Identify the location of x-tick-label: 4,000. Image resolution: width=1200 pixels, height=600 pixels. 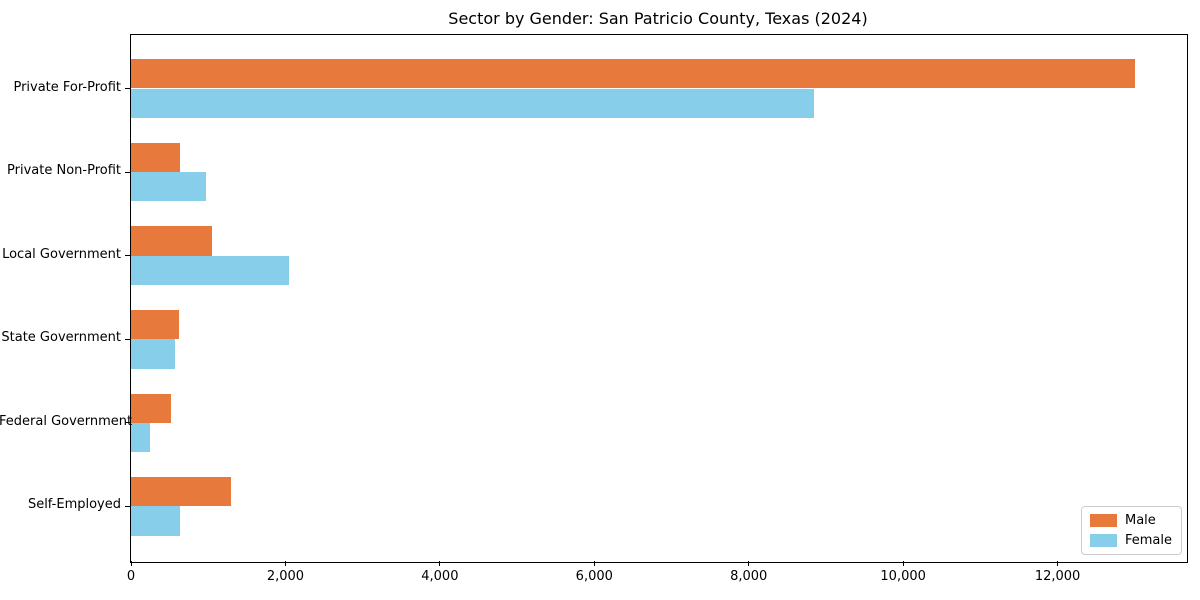
(440, 576).